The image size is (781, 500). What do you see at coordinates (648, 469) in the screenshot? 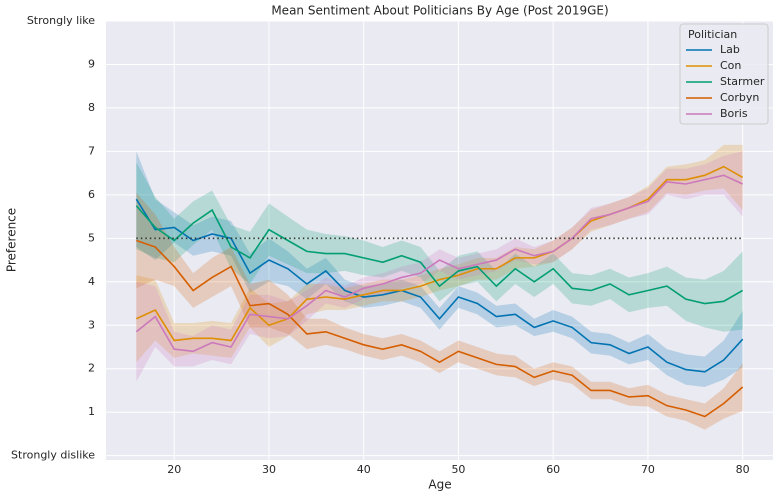
I see `x-tick-label: 70` at bounding box center [648, 469].